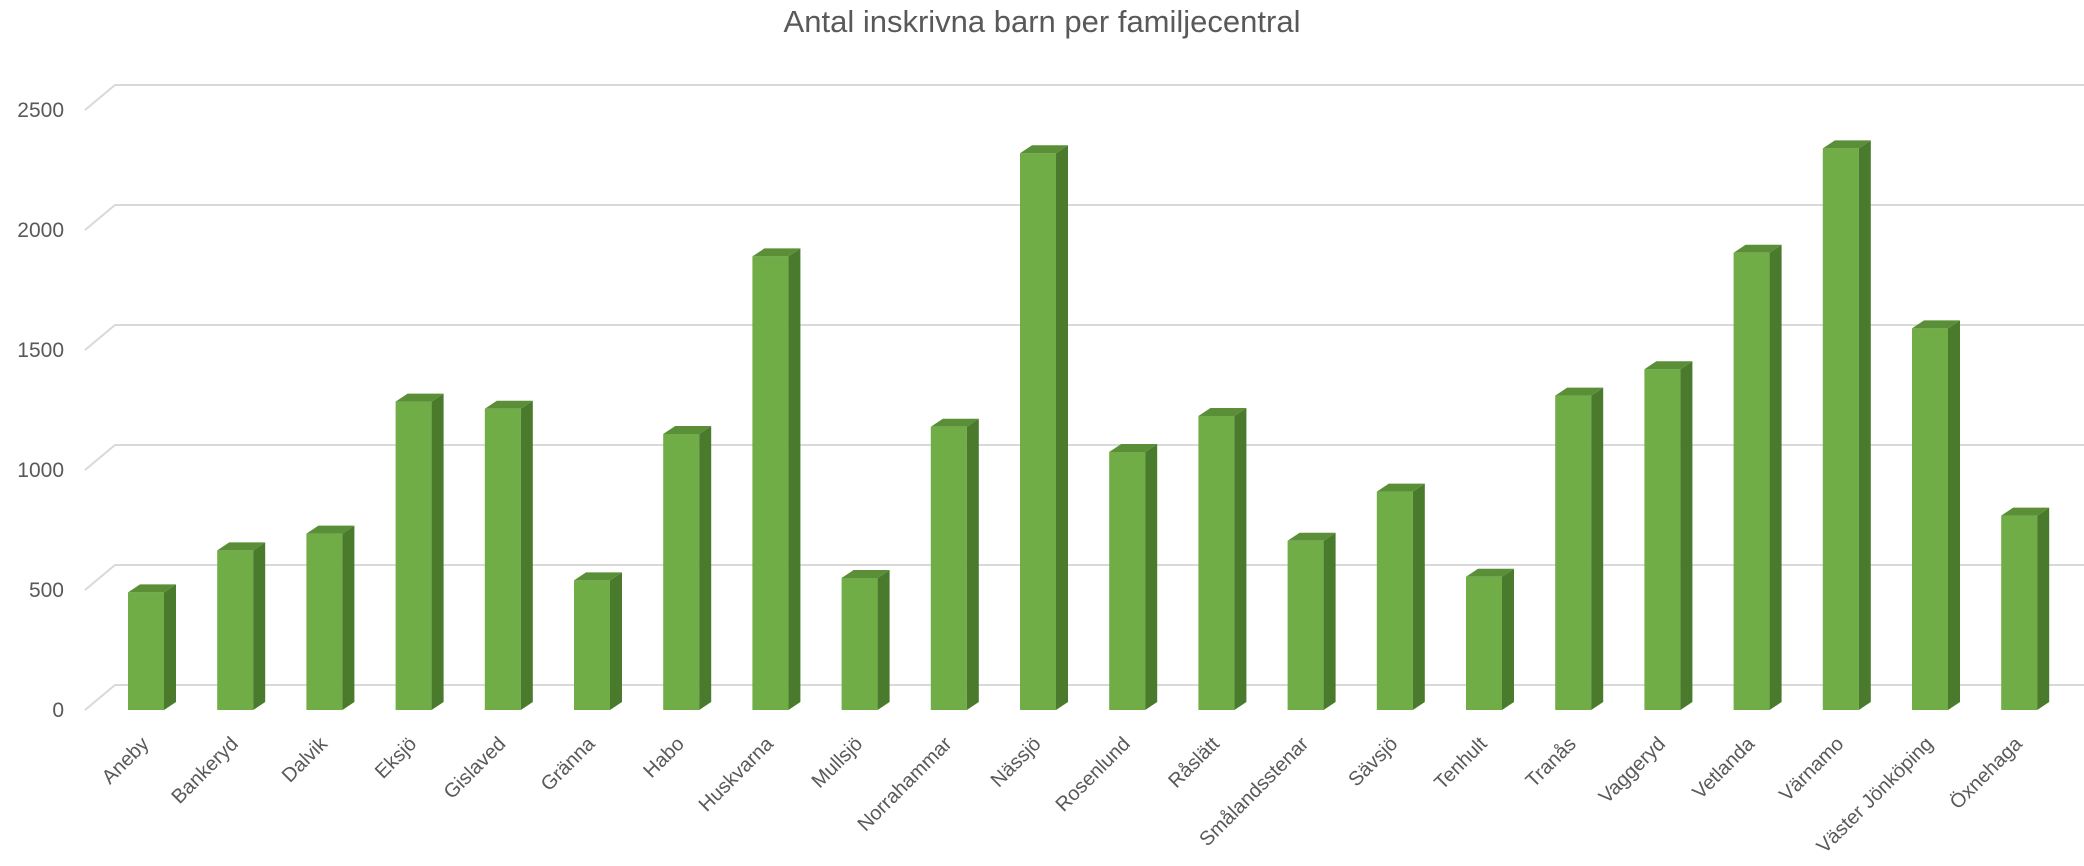  I want to click on x-tick-label: Nässjö, so click(1016, 762).